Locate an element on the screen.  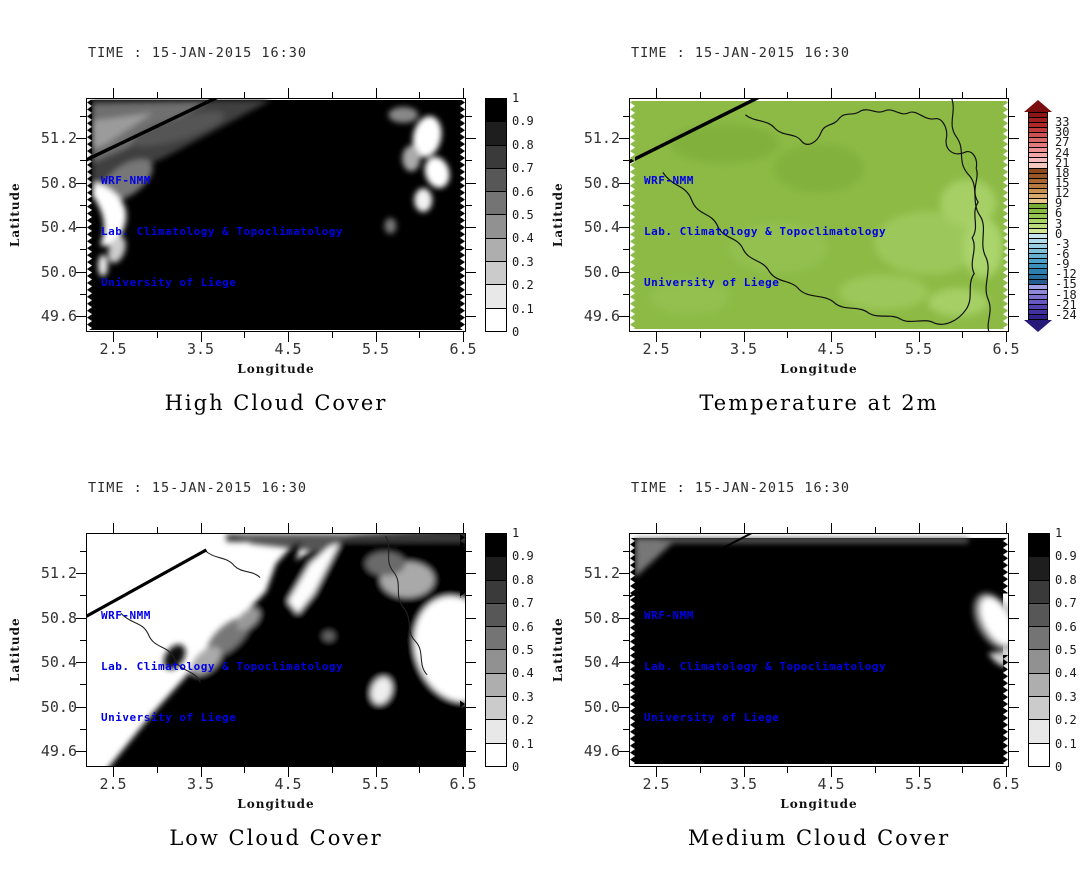
country-borders is located at coordinates (274, 609).